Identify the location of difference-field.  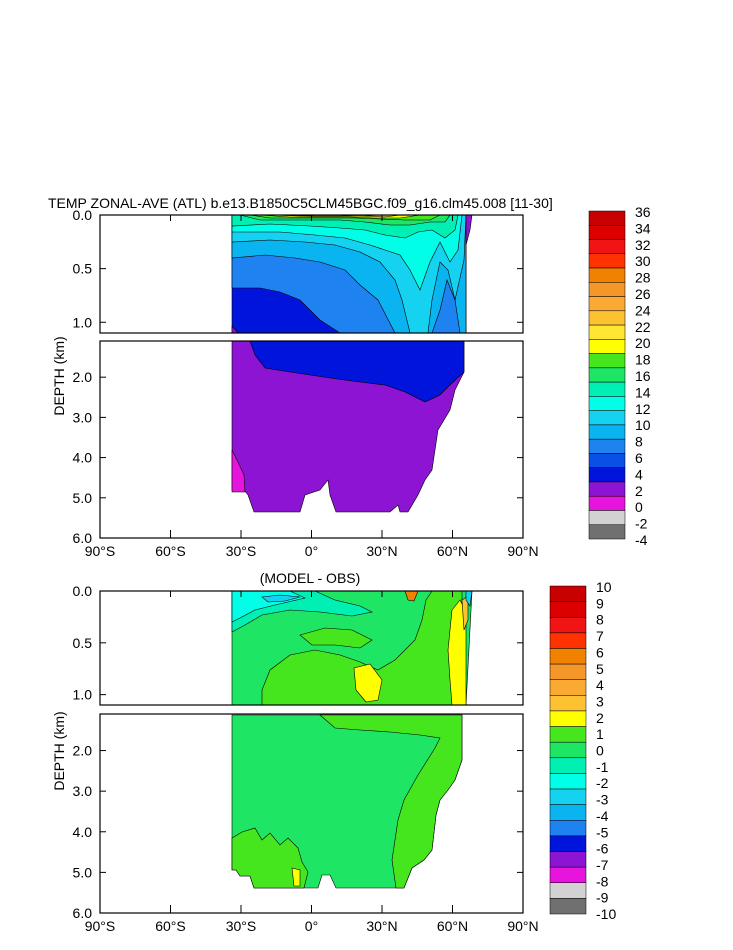
(352, 739).